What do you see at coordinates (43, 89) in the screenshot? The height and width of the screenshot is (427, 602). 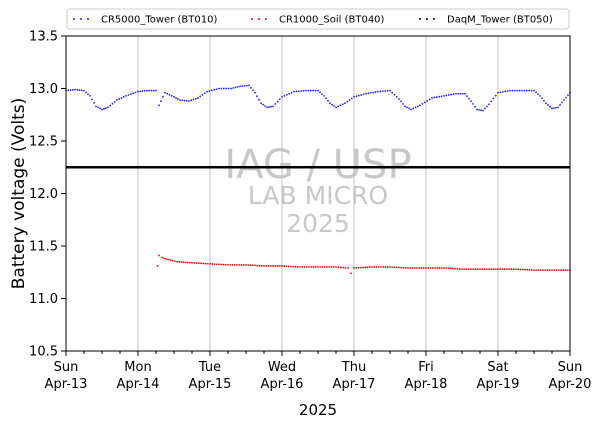 I see `y-tick-label: 13.0` at bounding box center [43, 89].